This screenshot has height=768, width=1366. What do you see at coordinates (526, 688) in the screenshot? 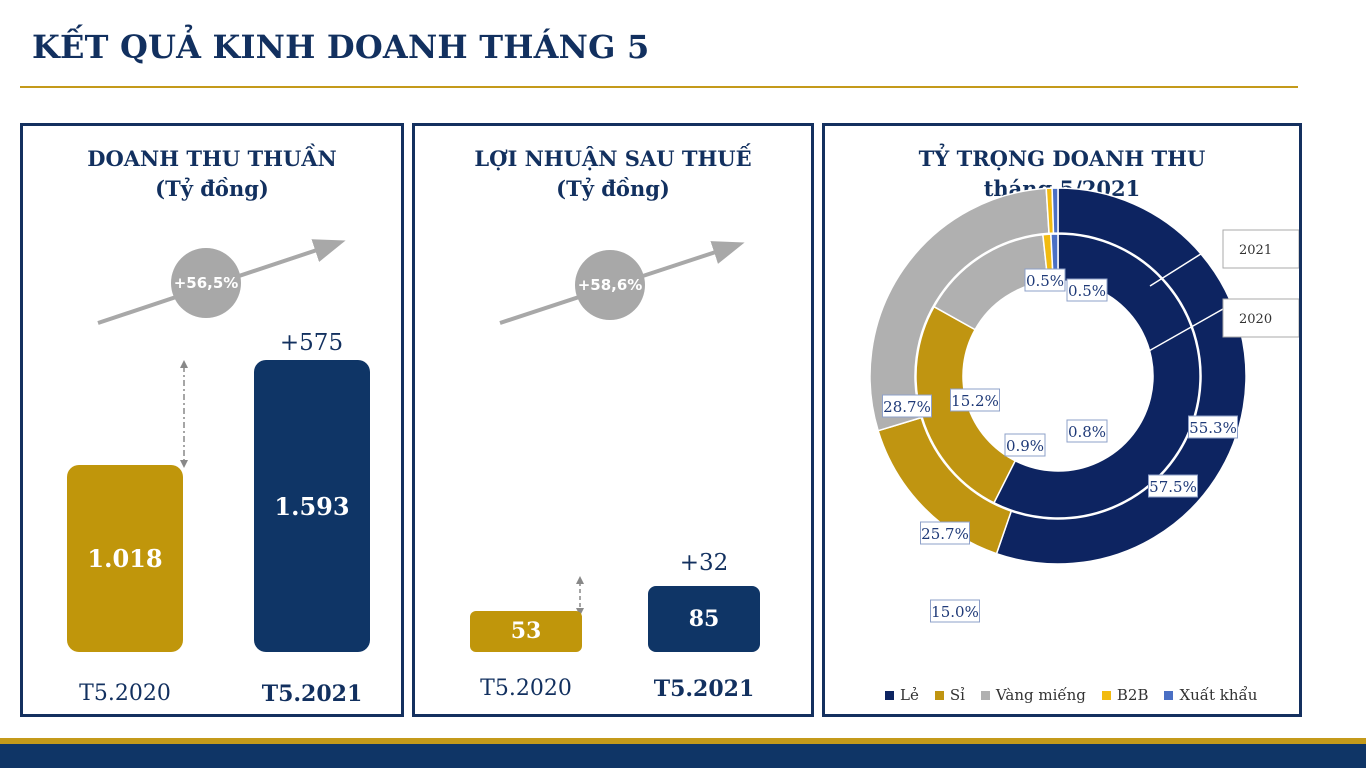
I see `profit-period-2020: T5.2020` at bounding box center [526, 688].